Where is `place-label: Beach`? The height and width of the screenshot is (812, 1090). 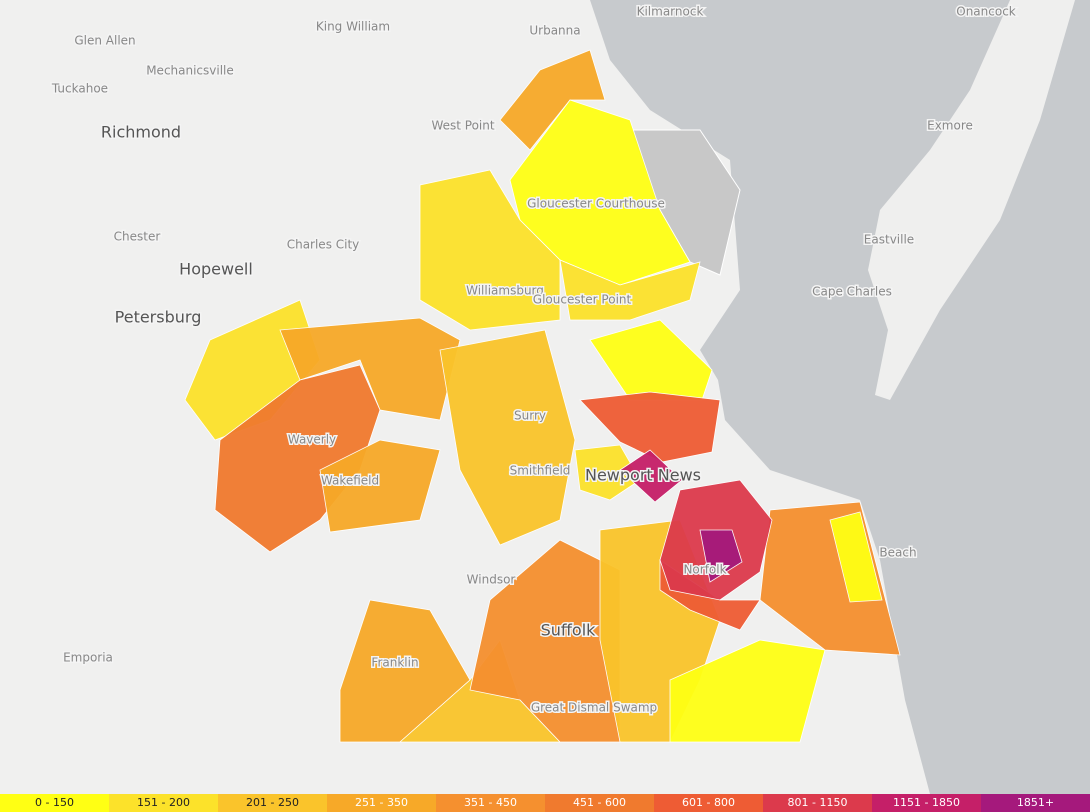 place-label: Beach is located at coordinates (897, 553).